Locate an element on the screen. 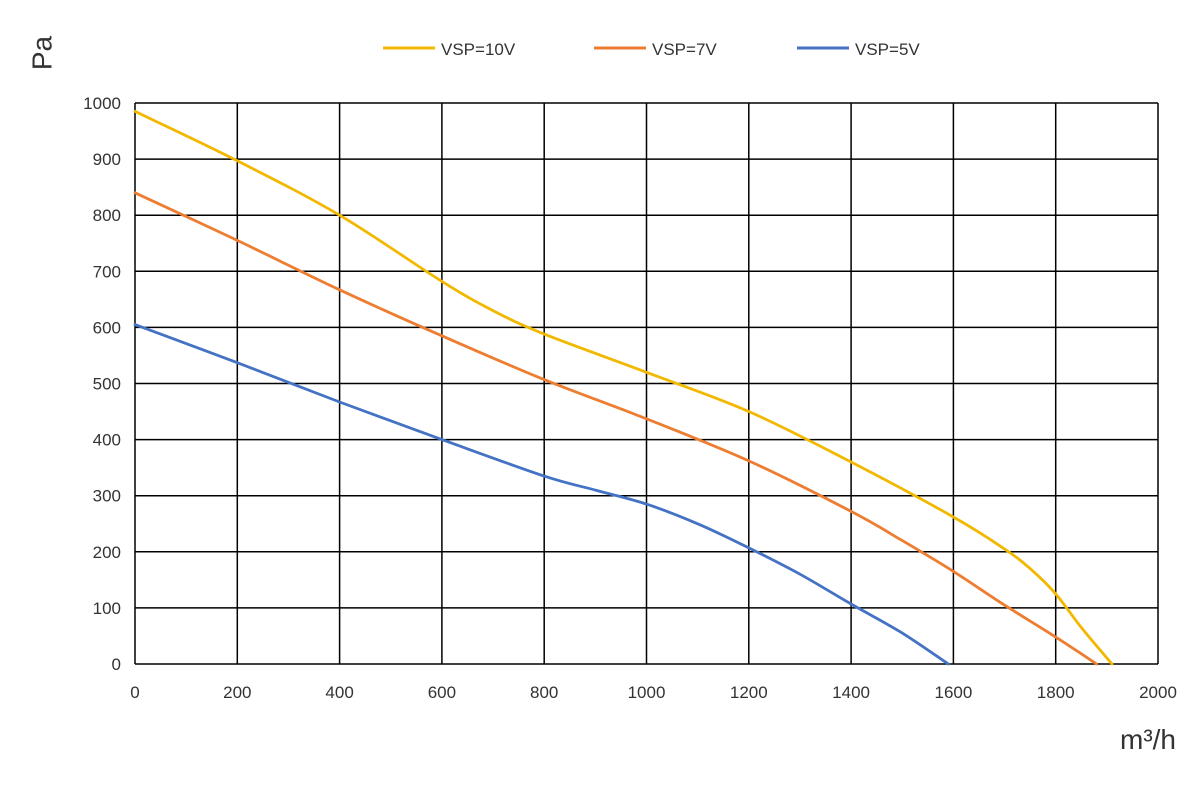  y-tick-label: 0 is located at coordinates (116, 664).